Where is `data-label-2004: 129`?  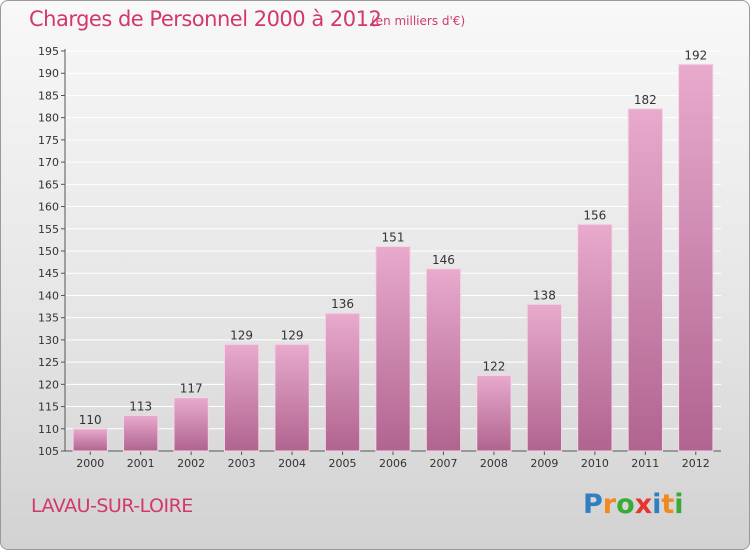
data-label-2004: 129 is located at coordinates (292, 335).